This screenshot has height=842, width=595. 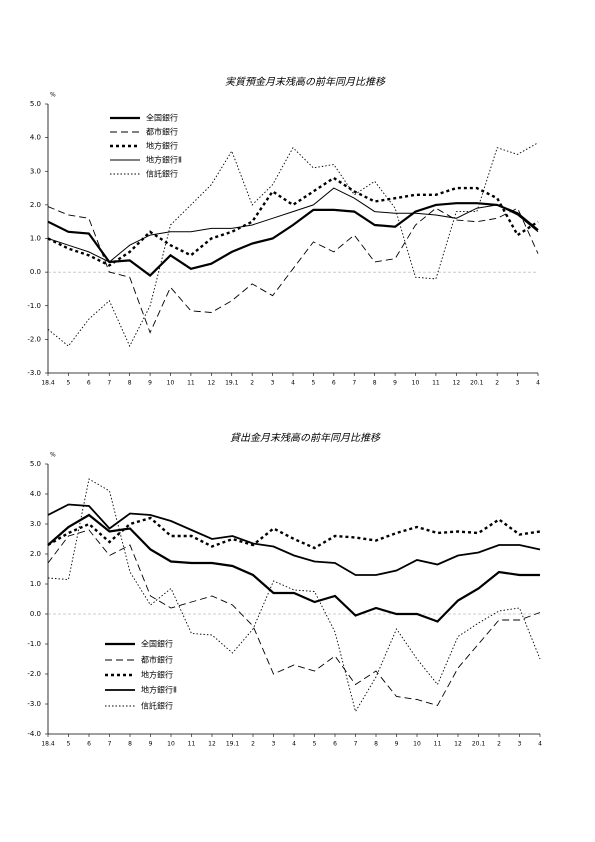 What do you see at coordinates (34, 734) in the screenshot?
I see `y-tick-label: -4.0` at bounding box center [34, 734].